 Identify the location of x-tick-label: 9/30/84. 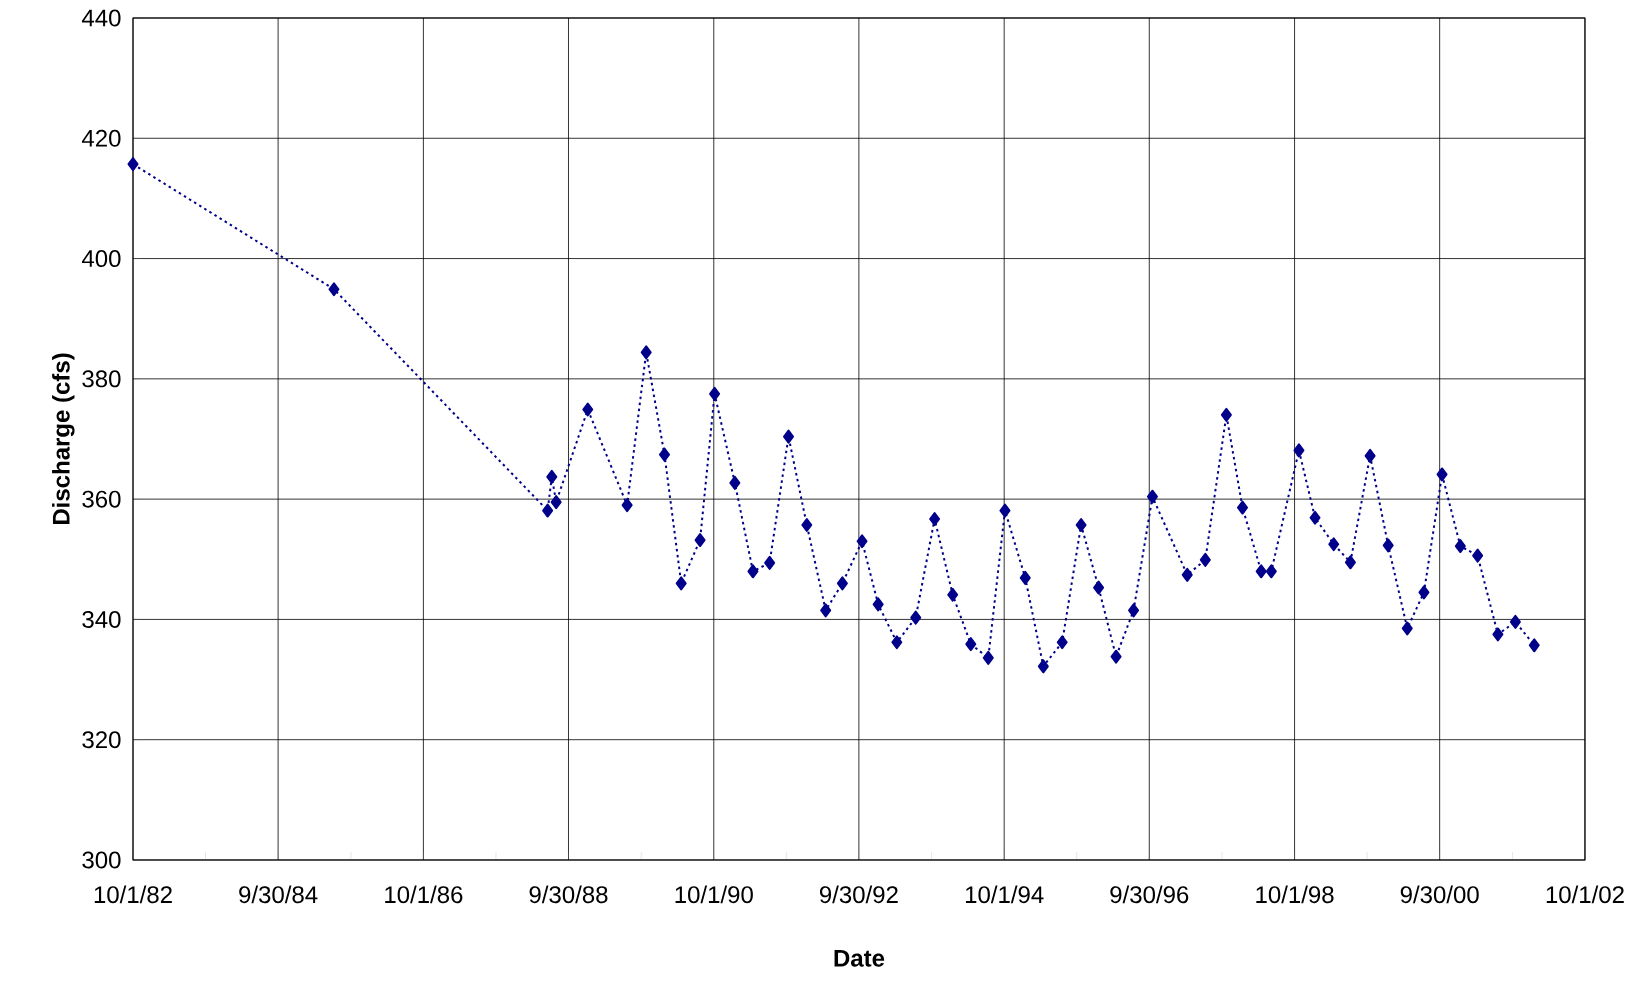
(278, 894).